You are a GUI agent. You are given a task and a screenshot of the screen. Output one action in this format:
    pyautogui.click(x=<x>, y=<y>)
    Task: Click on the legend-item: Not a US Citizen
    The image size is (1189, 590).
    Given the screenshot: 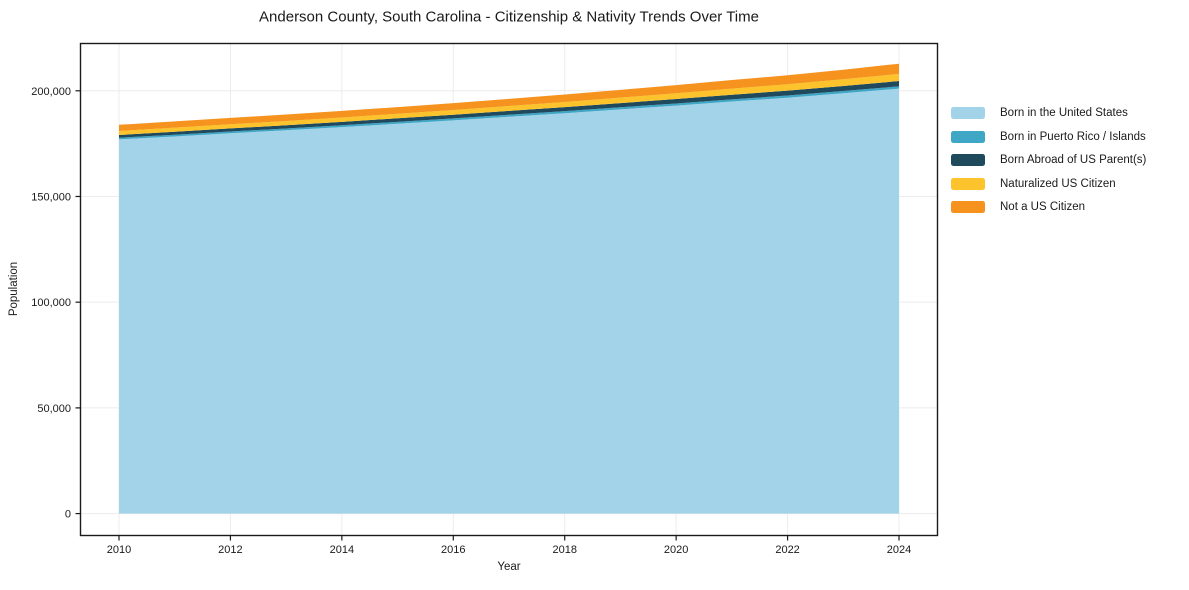 What is the action you would take?
    pyautogui.click(x=1048, y=207)
    